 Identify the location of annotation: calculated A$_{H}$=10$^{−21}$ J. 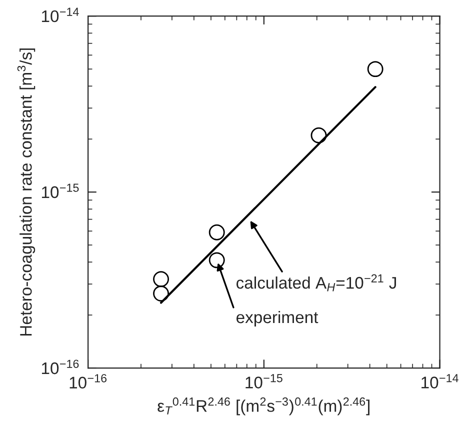
(316, 283).